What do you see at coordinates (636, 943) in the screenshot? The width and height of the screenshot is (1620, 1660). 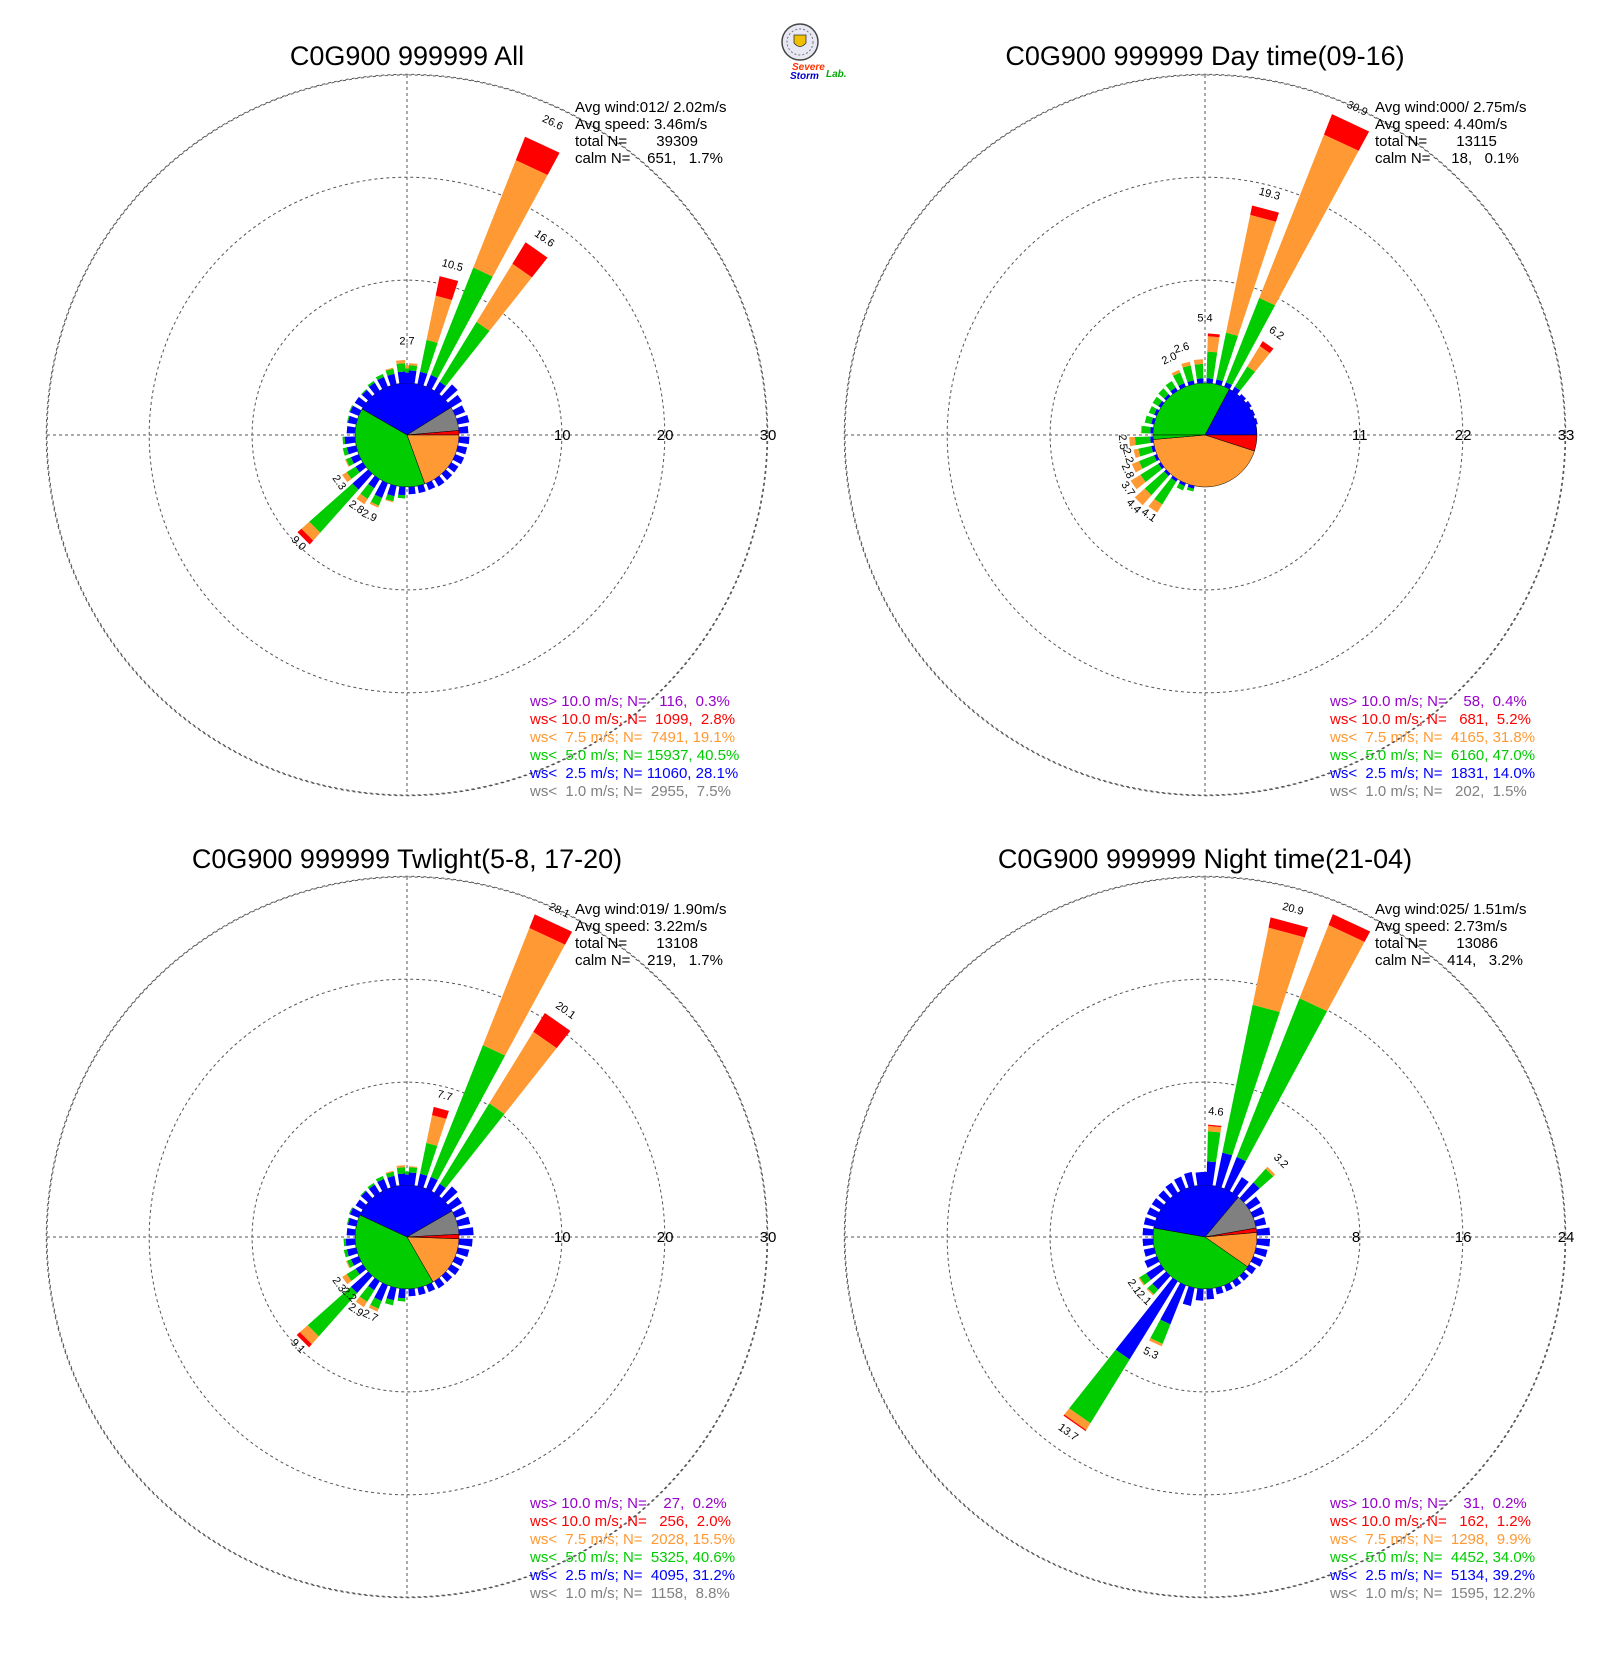 I see `info-line: total N= 13108` at bounding box center [636, 943].